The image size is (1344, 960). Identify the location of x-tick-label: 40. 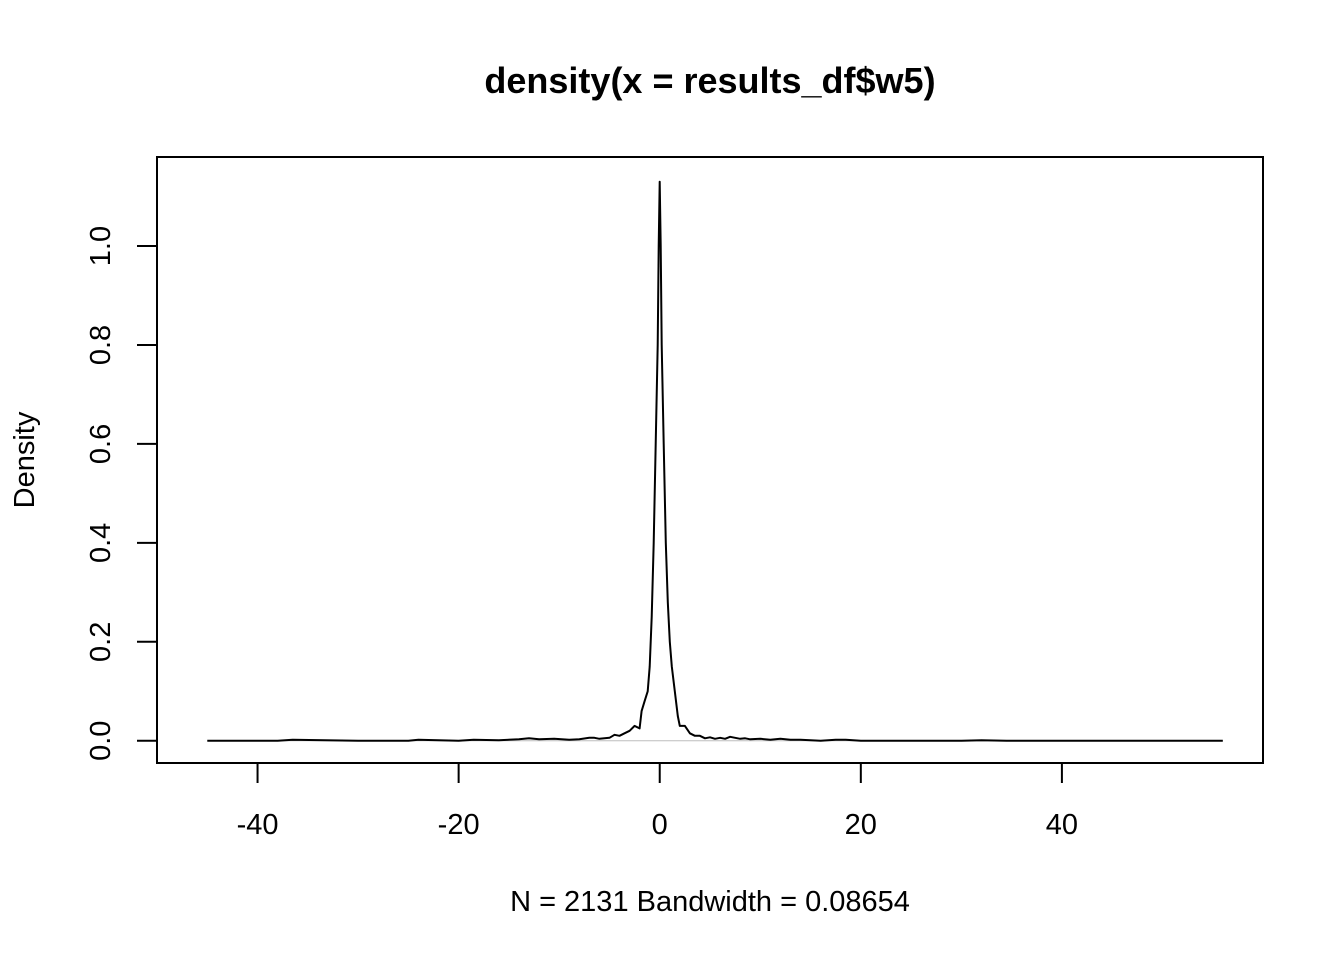
(1062, 825).